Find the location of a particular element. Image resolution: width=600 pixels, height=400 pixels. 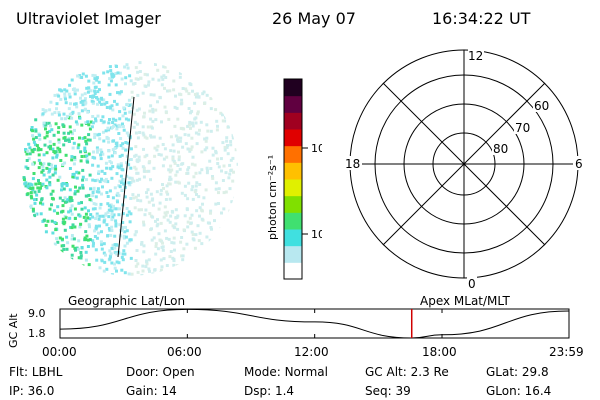

timeline-frame is located at coordinates (314, 323).